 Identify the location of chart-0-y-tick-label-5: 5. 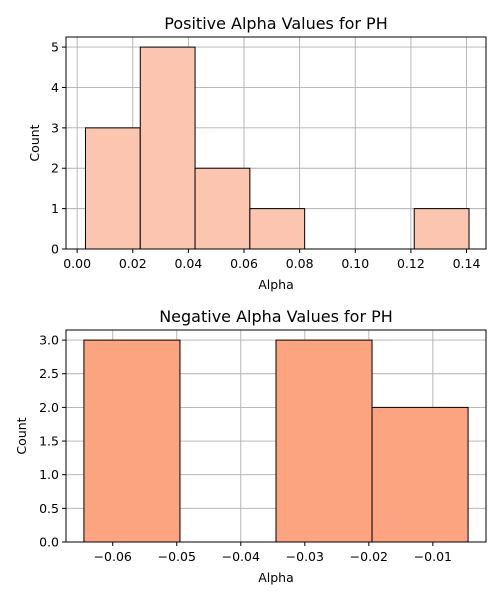
(55, 47).